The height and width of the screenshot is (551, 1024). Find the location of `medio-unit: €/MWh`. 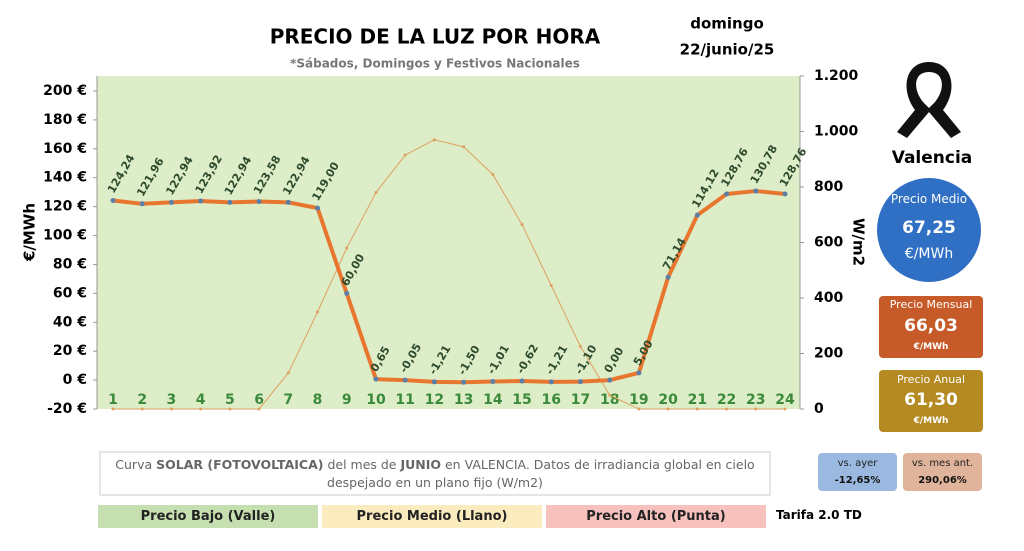

medio-unit: €/MWh is located at coordinates (929, 254).